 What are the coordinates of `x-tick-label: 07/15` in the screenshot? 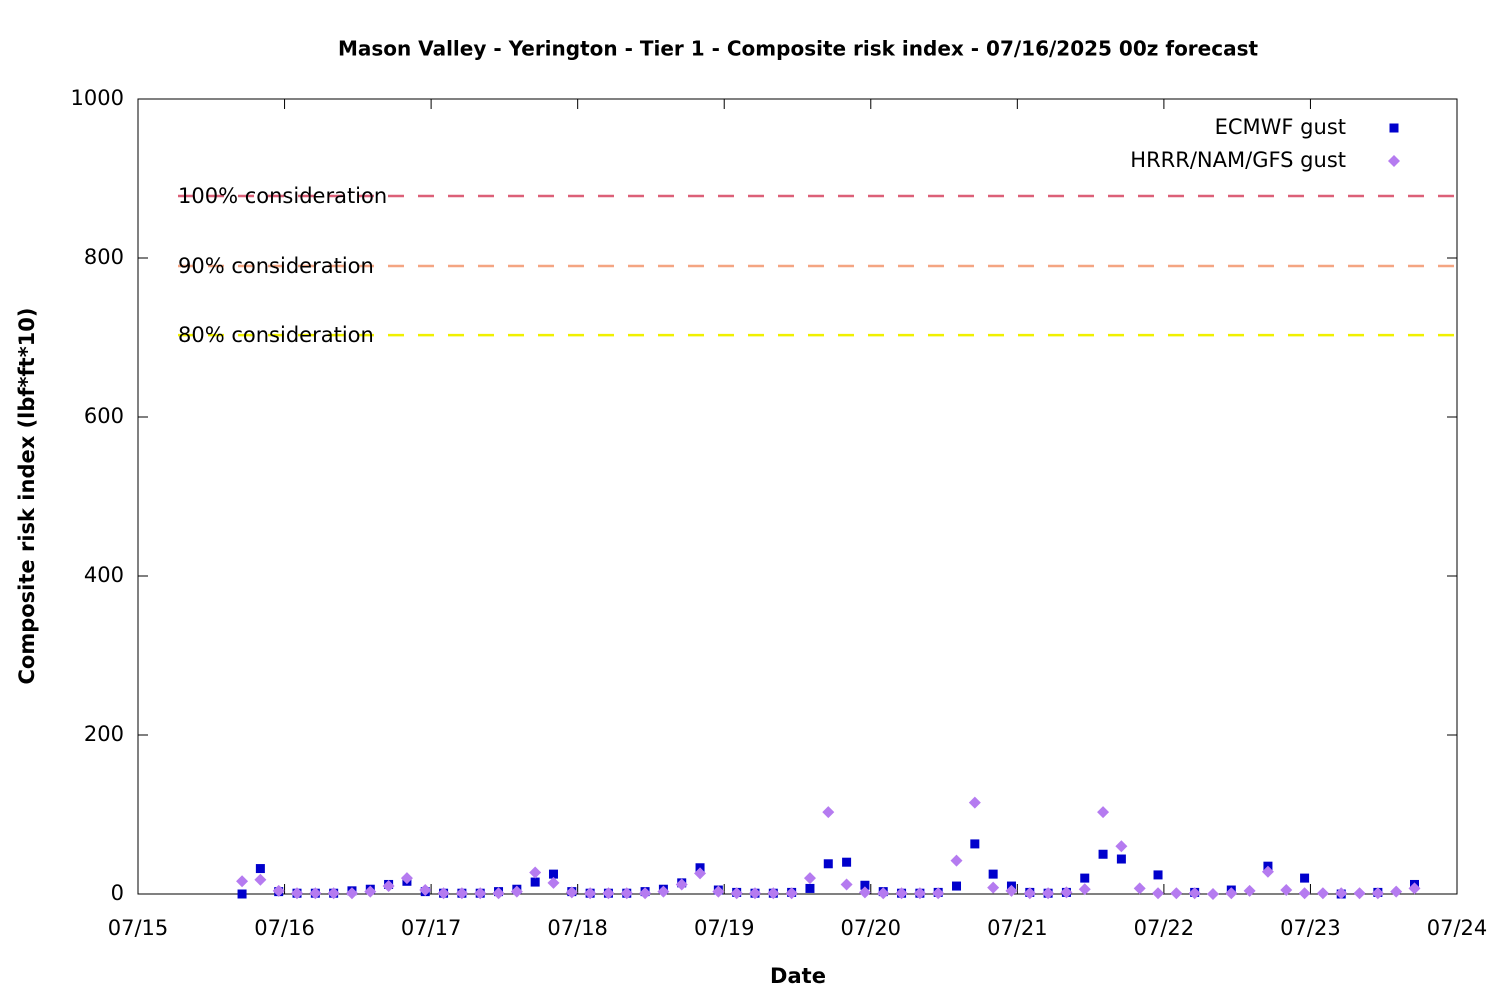 It's located at (138, 928).